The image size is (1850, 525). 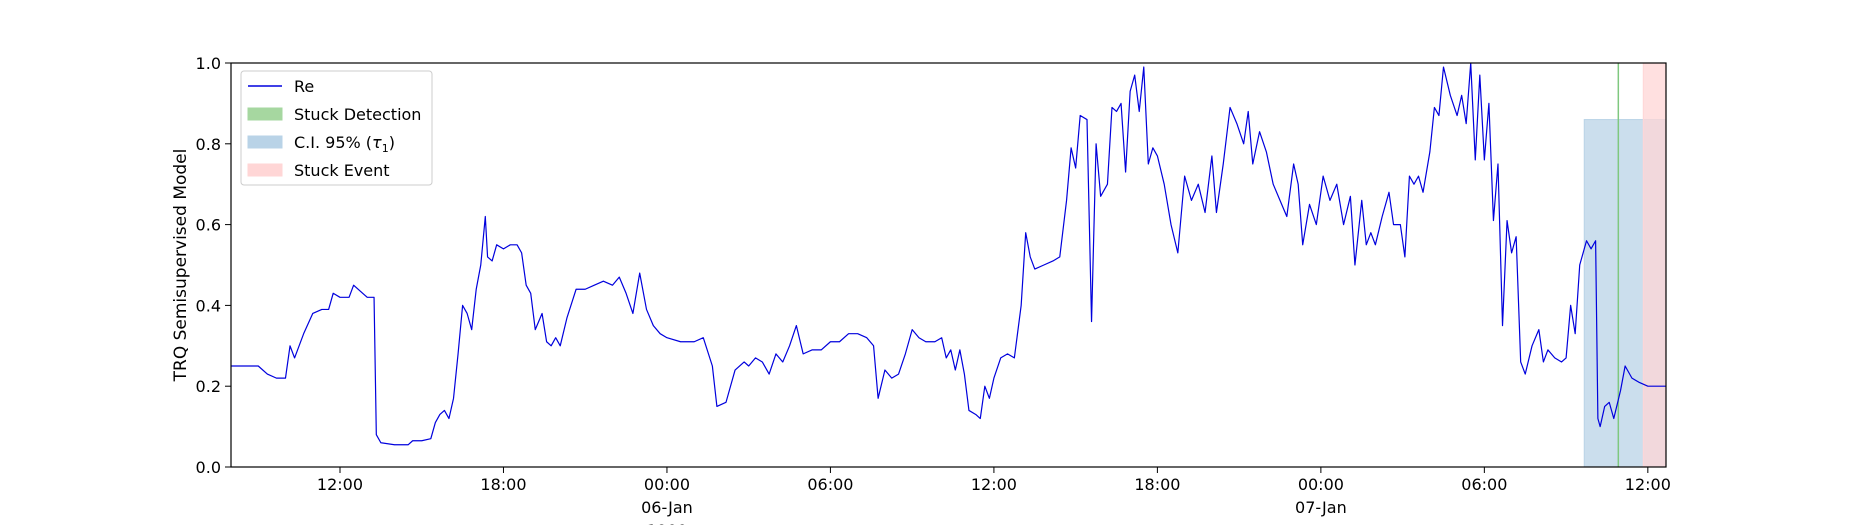 What do you see at coordinates (208, 225) in the screenshot?
I see `y-tick-label: 0.6` at bounding box center [208, 225].